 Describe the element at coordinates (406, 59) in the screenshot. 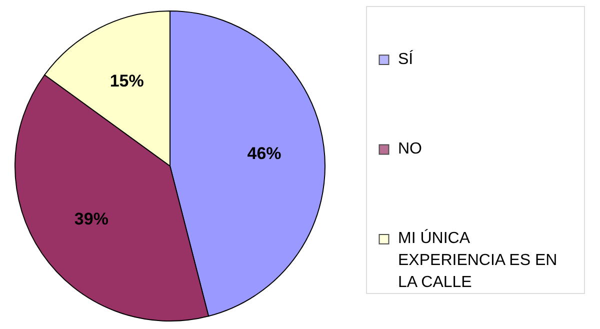

I see `legend-label: SÍ` at that location.